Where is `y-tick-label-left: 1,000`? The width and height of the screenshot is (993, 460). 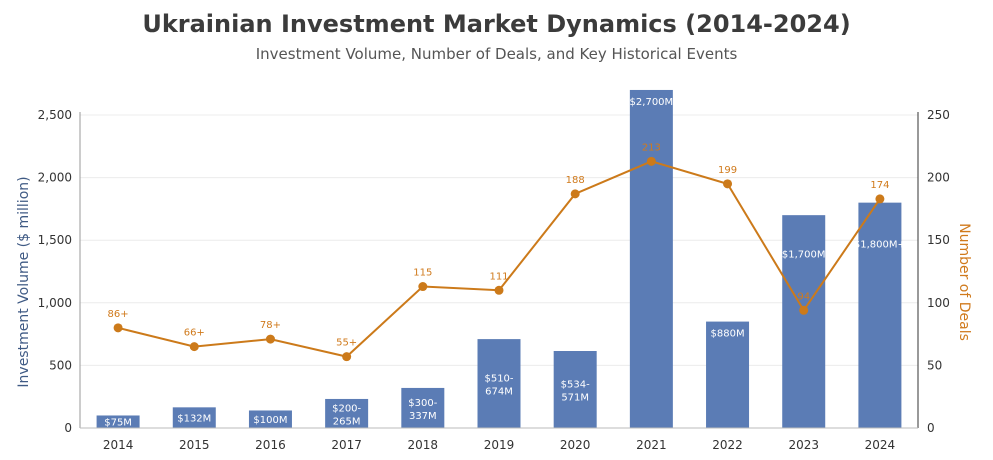 y-tick-label-left: 1,000 is located at coordinates (55, 303).